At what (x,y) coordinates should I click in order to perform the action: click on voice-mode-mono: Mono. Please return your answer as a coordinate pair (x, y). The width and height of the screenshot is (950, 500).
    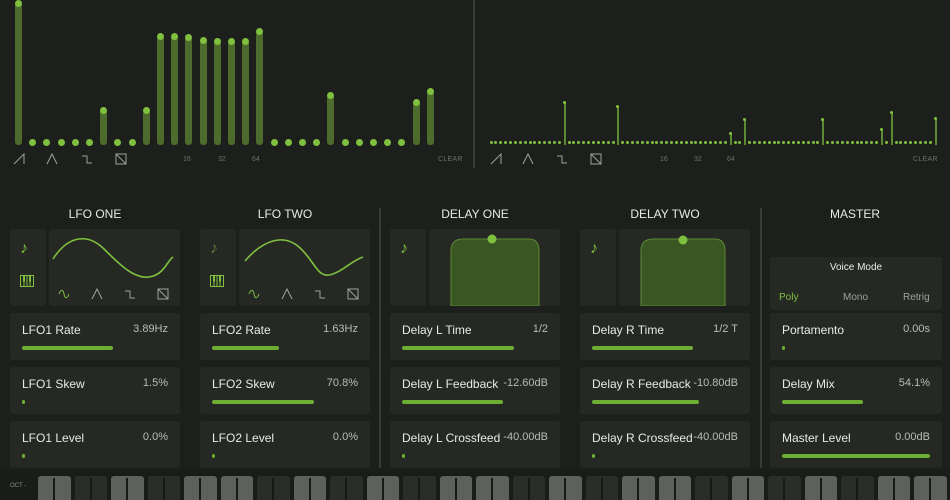
    Looking at the image, I should click on (856, 297).